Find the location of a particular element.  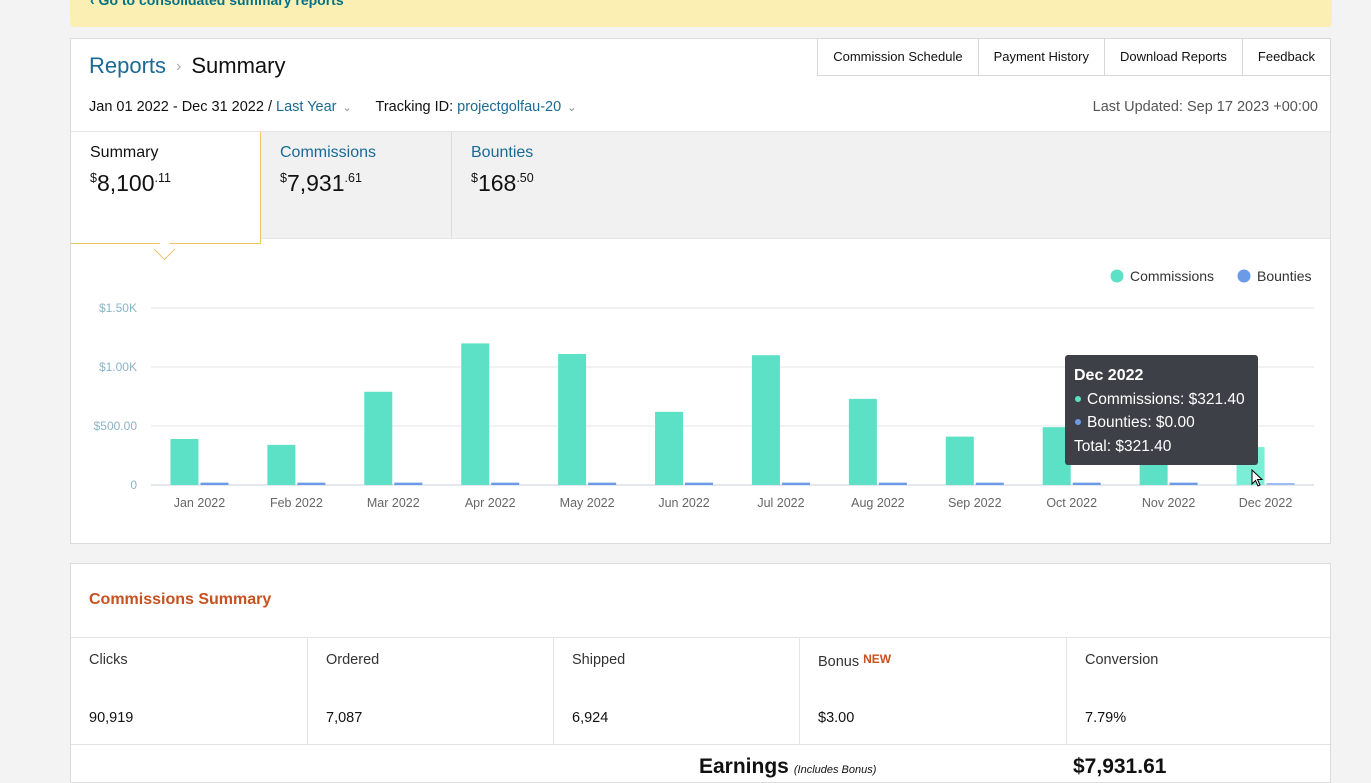

commissions-summary-title: Commissions Summary is located at coordinates (180, 599).